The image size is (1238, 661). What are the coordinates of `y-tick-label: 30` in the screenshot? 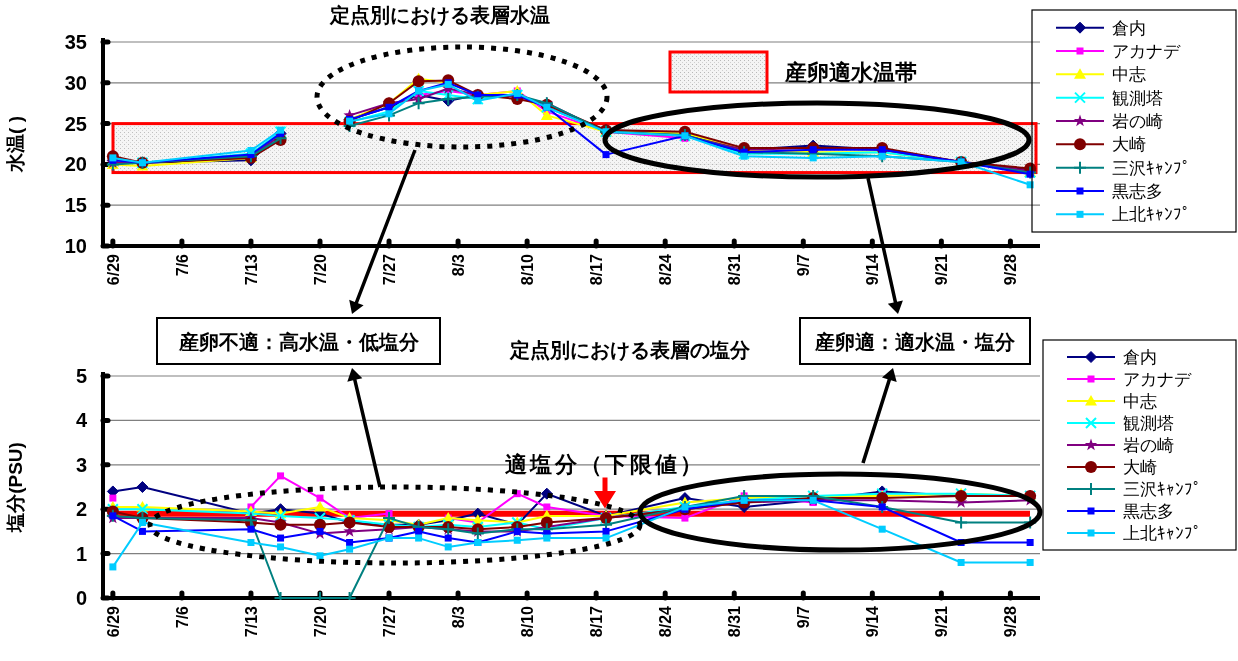 It's located at (75, 82).